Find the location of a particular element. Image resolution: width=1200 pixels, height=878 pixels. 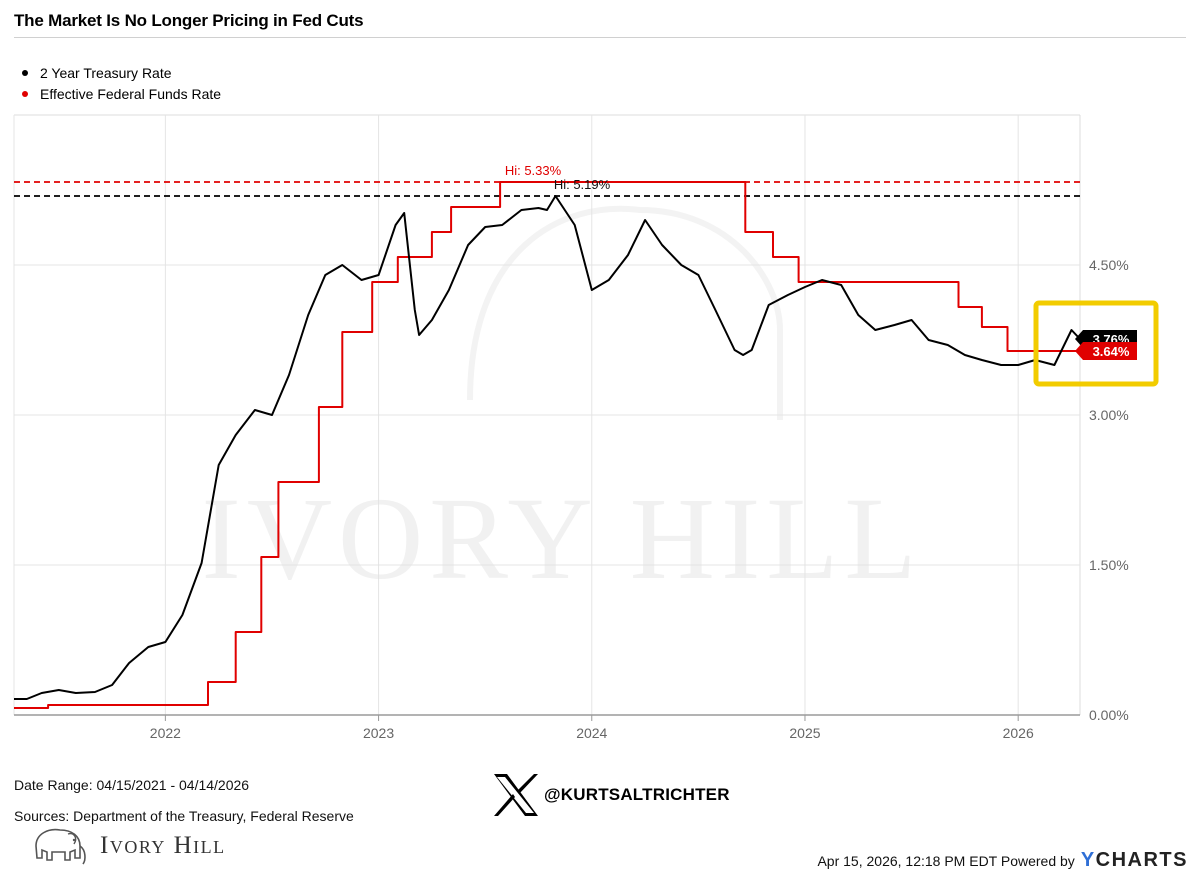

timestamp: Apr 15, 2026, 12:18 PM EDT Powered by is located at coordinates (946, 860).